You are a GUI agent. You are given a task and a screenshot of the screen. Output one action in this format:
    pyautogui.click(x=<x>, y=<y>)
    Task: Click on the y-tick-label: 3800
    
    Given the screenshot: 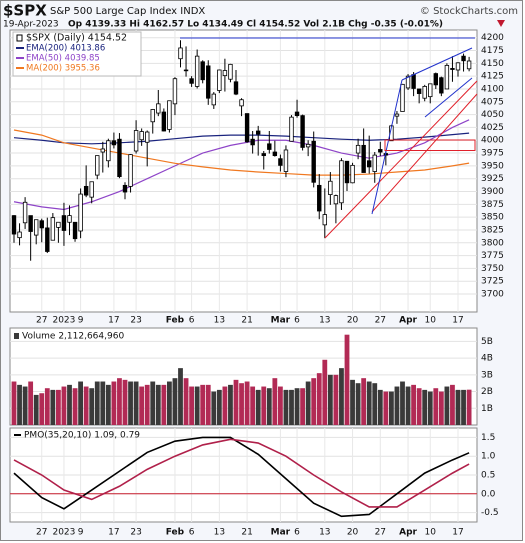 What is the action you would take?
    pyautogui.click(x=492, y=243)
    